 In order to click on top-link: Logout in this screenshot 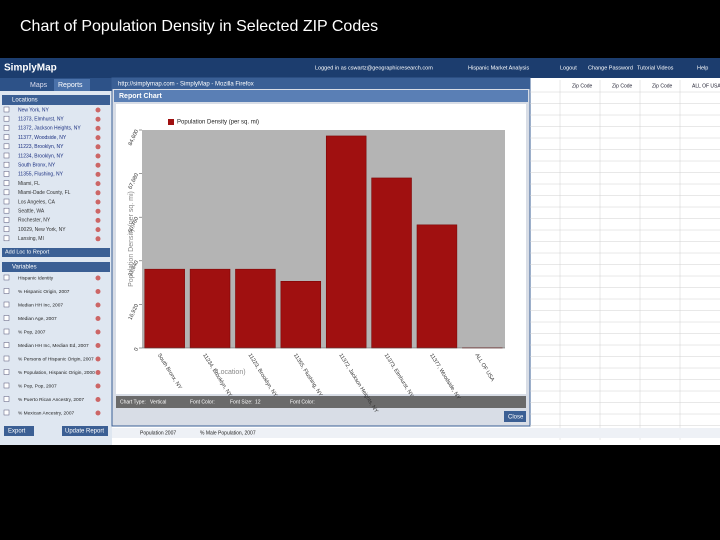, I will do `click(568, 68)`.